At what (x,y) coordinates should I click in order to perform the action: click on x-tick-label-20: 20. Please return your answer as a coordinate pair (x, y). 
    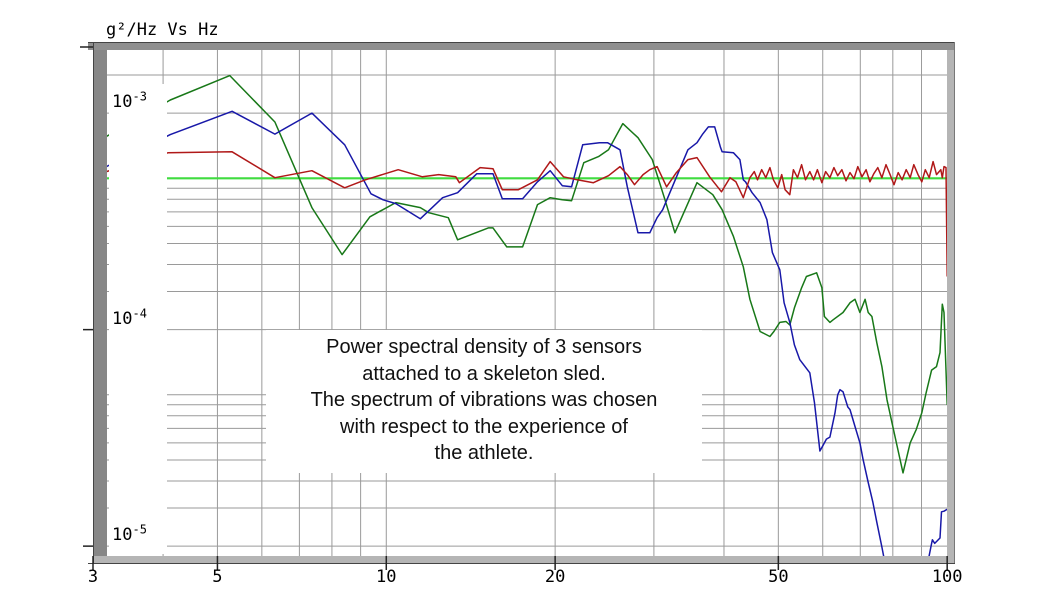
    Looking at the image, I should click on (555, 577).